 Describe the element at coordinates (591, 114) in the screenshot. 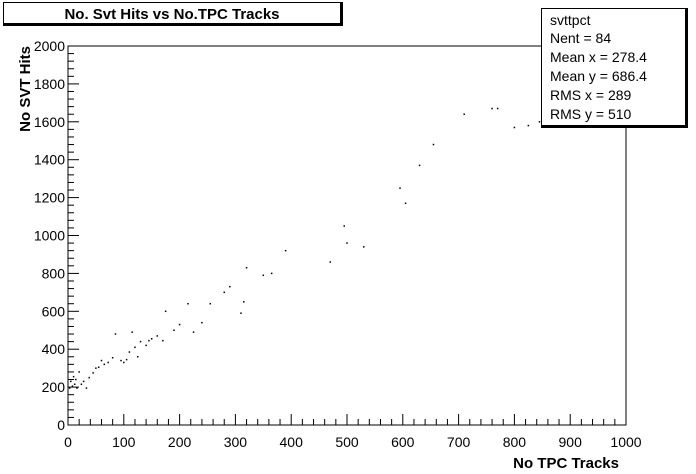

I see `stats-rms-y: RMS y = 510` at that location.